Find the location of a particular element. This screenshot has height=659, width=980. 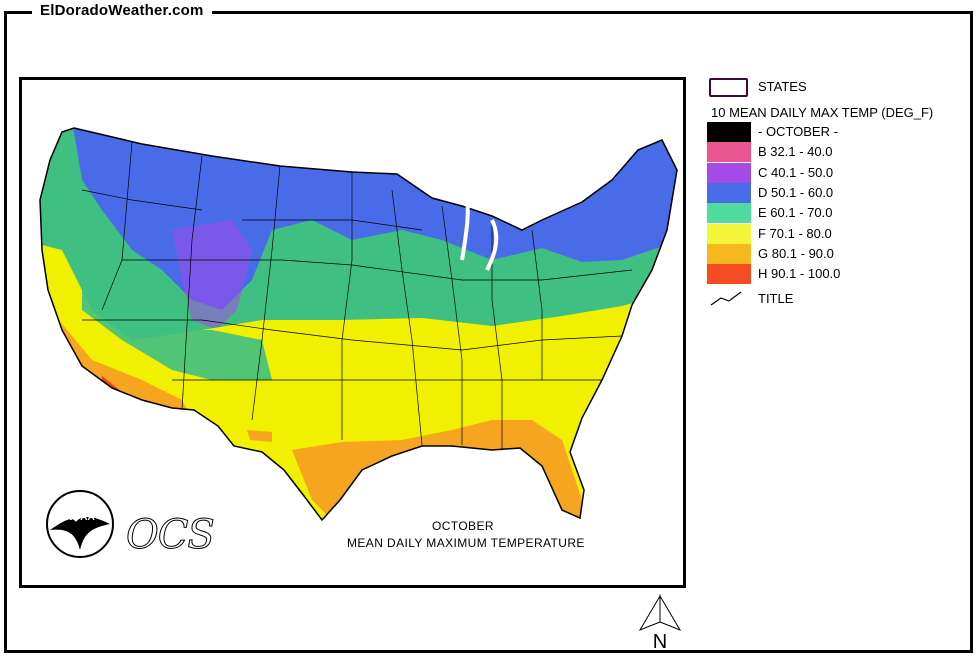

legend-item-label: D 50.1 - 60.0 is located at coordinates (796, 192).